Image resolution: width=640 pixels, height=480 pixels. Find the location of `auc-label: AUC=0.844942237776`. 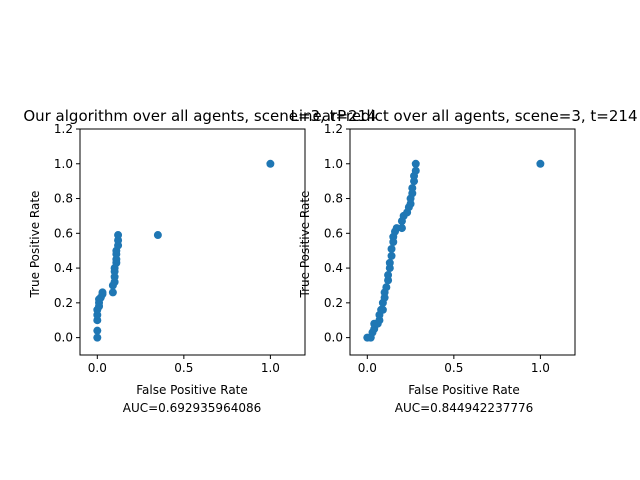

auc-label: AUC=0.844942237776 is located at coordinates (464, 408).